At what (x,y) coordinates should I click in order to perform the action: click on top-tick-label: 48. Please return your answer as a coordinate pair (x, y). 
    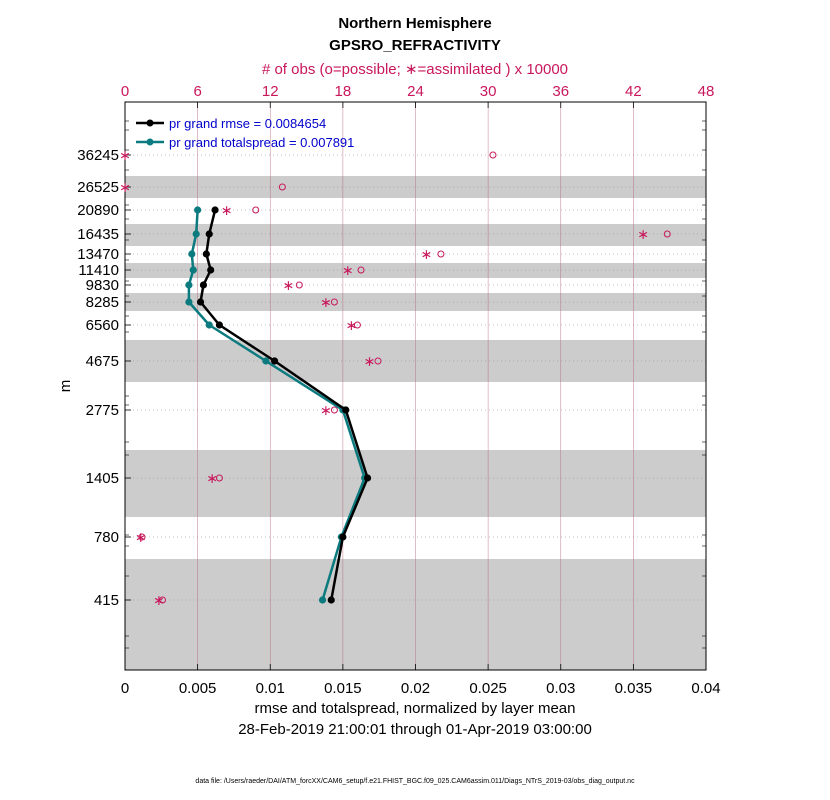
    Looking at the image, I should click on (706, 91).